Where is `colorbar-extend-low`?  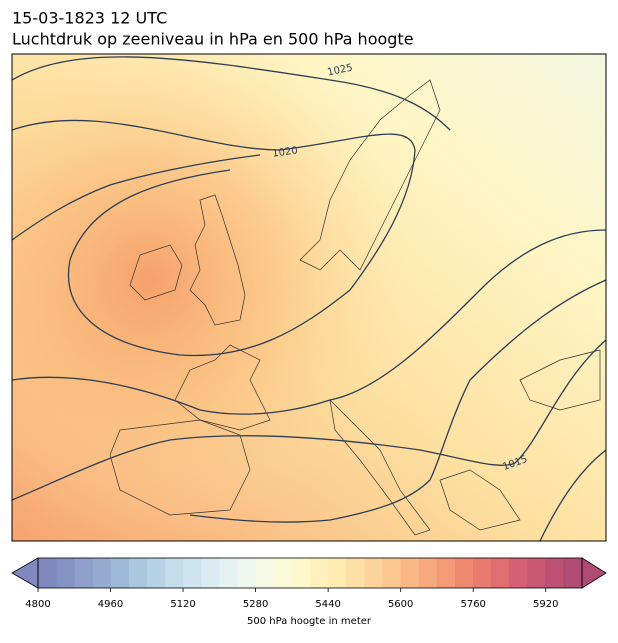
colorbar-extend-low is located at coordinates (25, 573).